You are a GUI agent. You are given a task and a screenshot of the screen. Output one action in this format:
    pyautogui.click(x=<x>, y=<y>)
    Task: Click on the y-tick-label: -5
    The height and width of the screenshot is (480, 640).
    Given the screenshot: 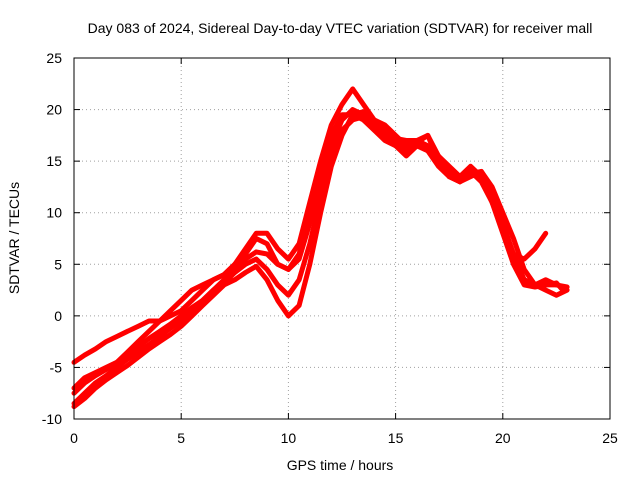 What is the action you would take?
    pyautogui.click(x=56, y=367)
    